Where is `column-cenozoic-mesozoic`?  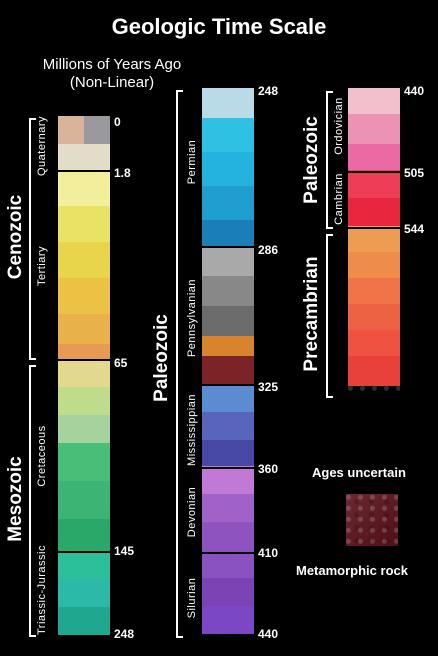
column-cenozoic-mesozoic is located at coordinates (84, 375).